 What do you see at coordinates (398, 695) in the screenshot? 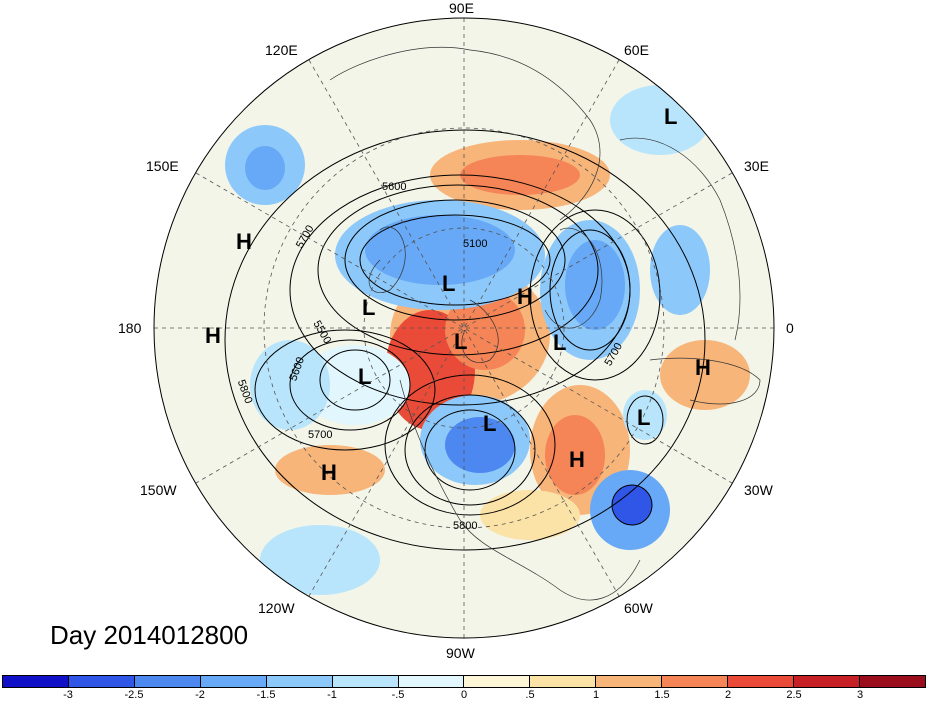
I see `colorbar-tick-label: -.5` at bounding box center [398, 695].